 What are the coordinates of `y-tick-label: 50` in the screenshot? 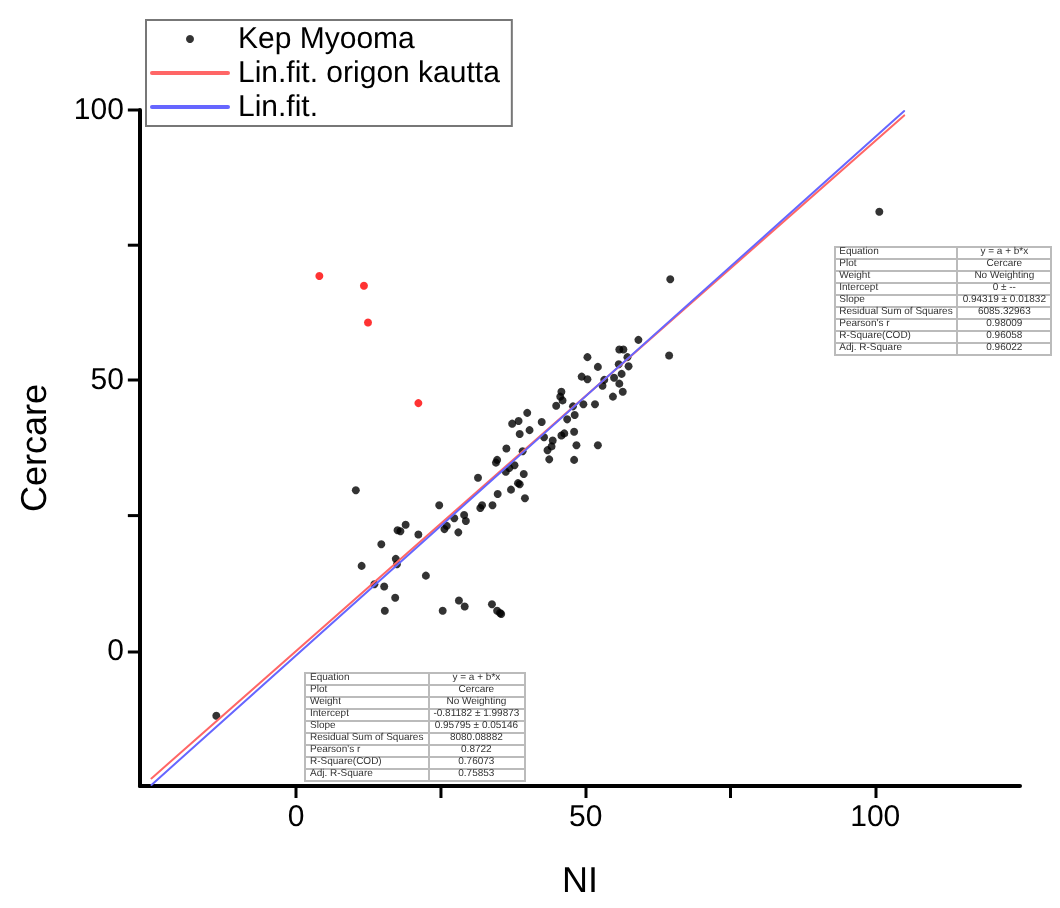 It's located at (107, 380).